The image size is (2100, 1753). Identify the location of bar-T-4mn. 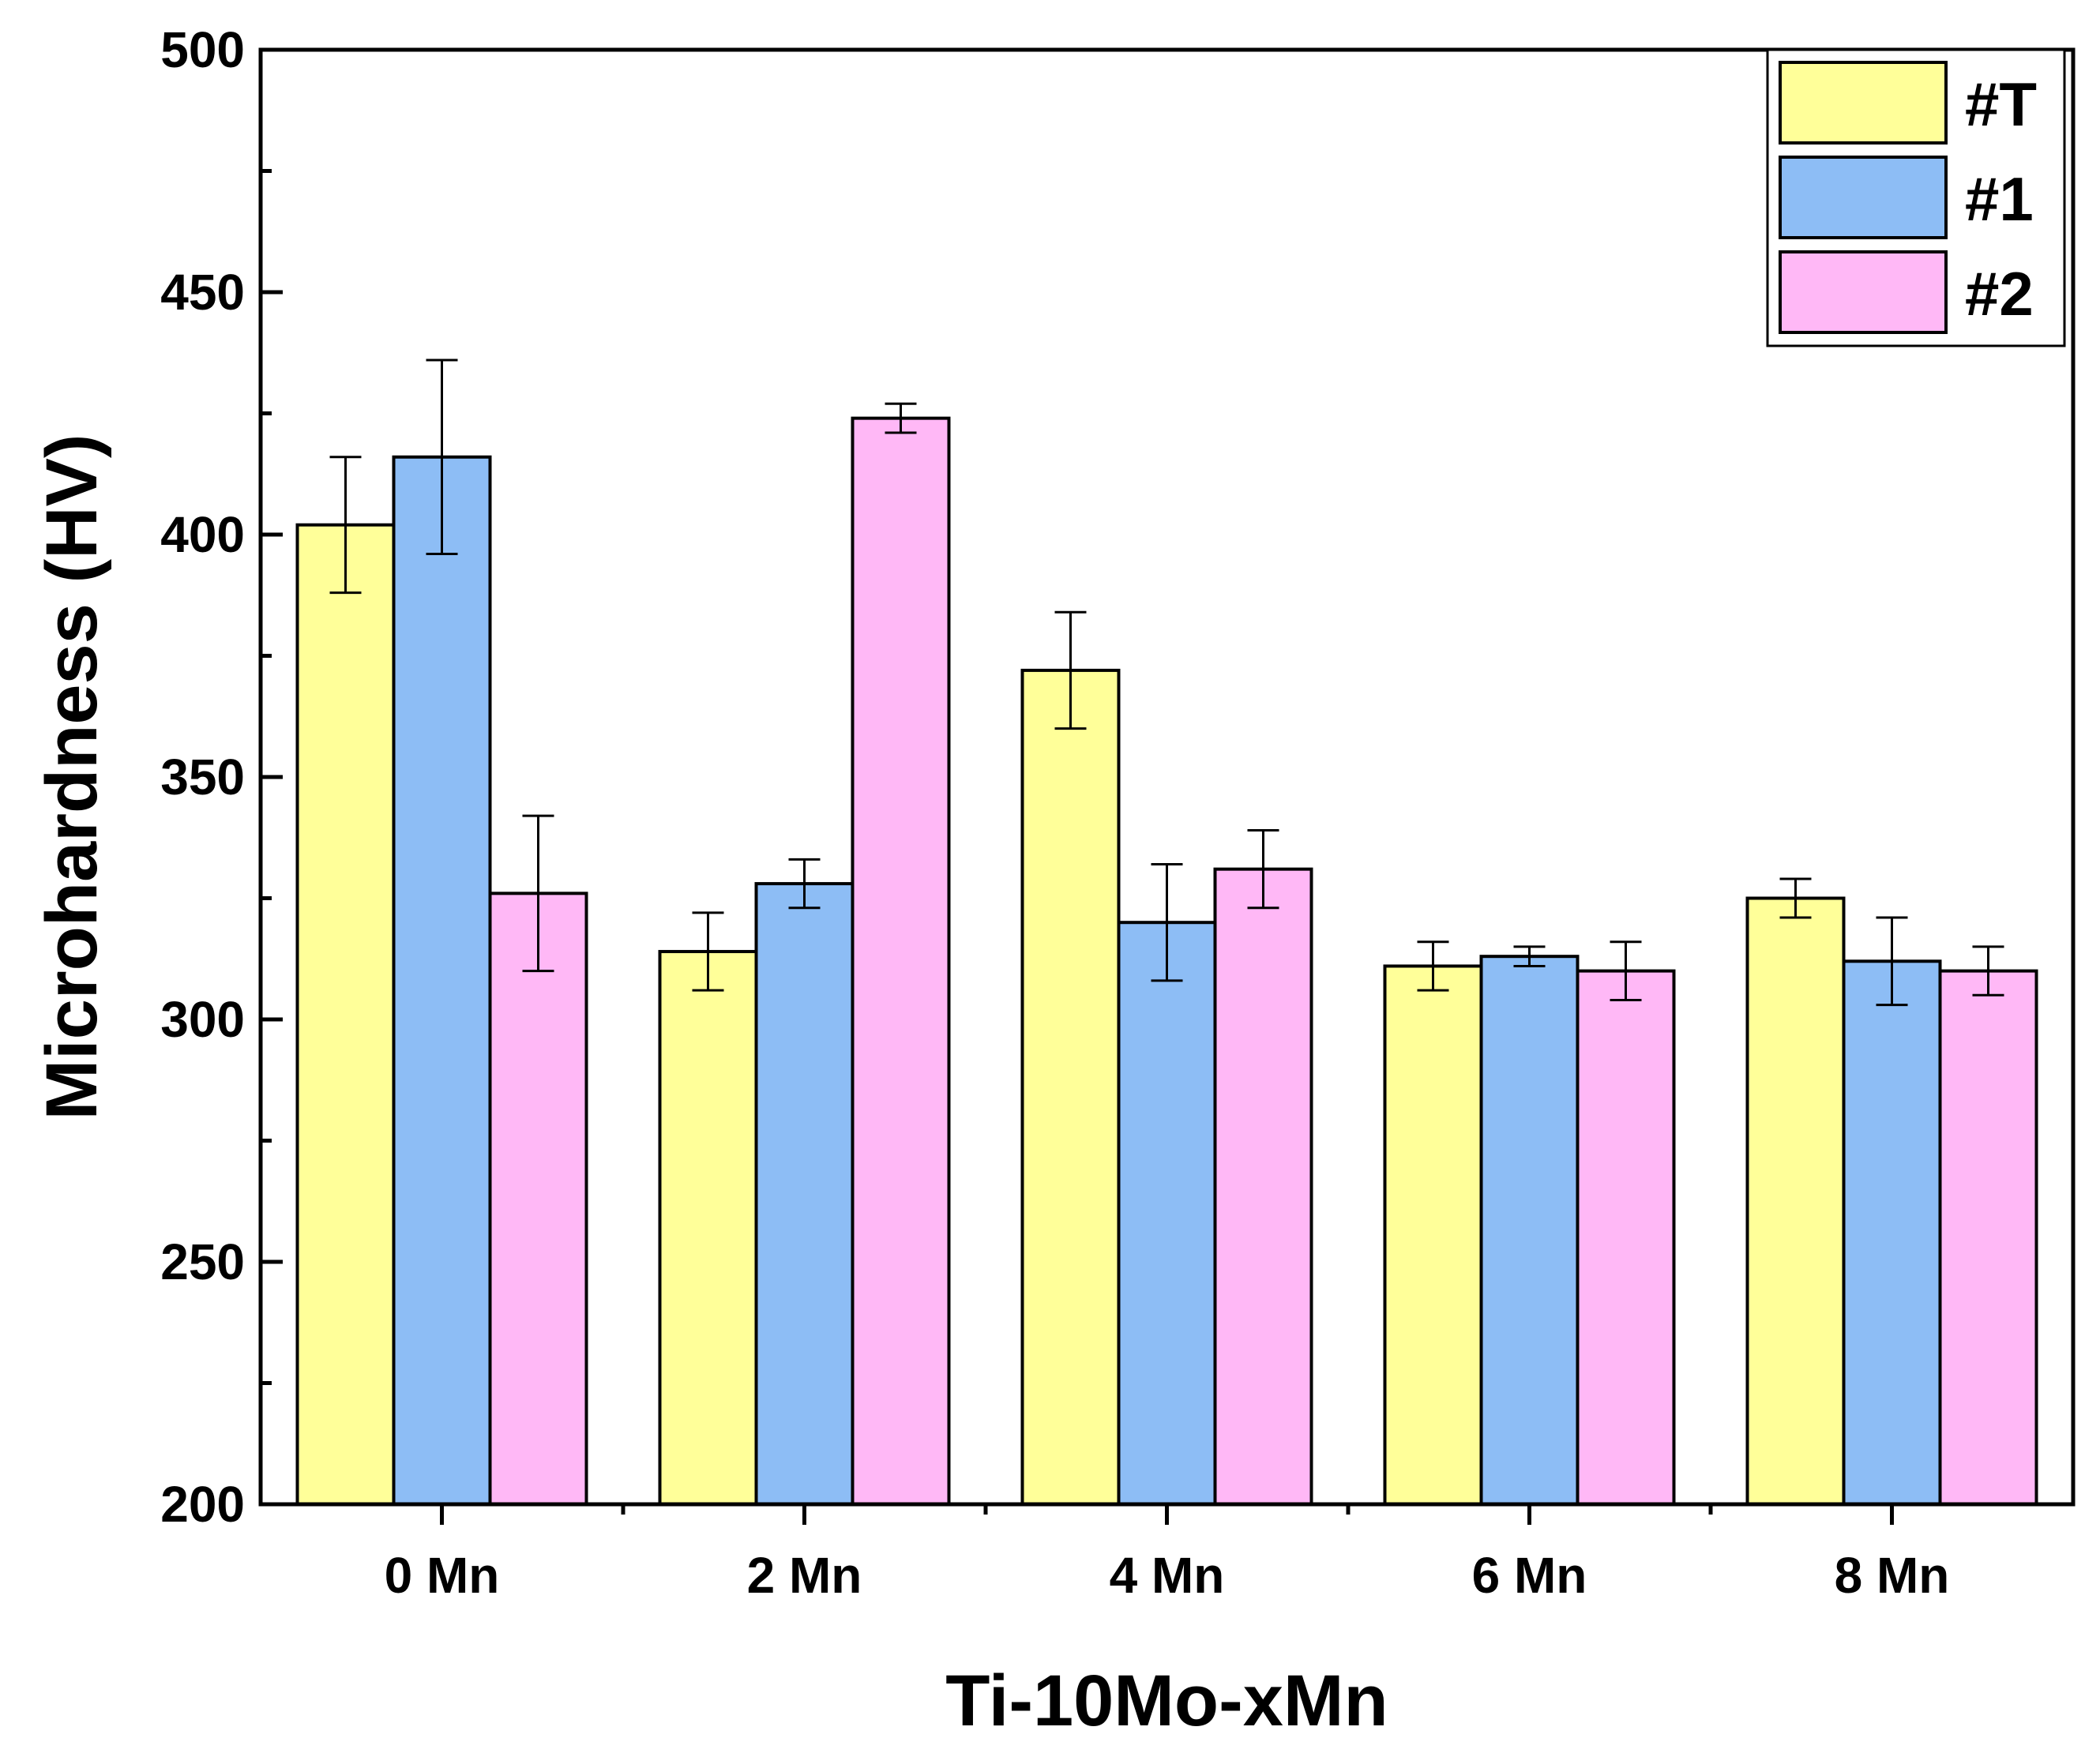
(1070, 1087).